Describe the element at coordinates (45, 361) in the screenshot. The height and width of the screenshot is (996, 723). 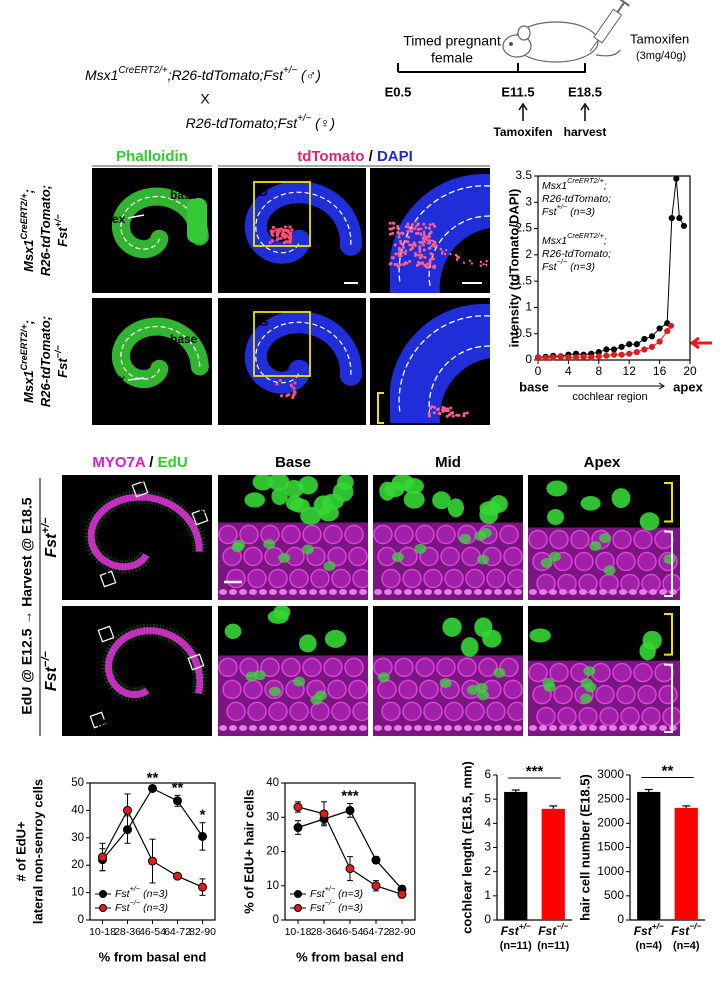
I see `row-label: R26-tdTomato;` at that location.